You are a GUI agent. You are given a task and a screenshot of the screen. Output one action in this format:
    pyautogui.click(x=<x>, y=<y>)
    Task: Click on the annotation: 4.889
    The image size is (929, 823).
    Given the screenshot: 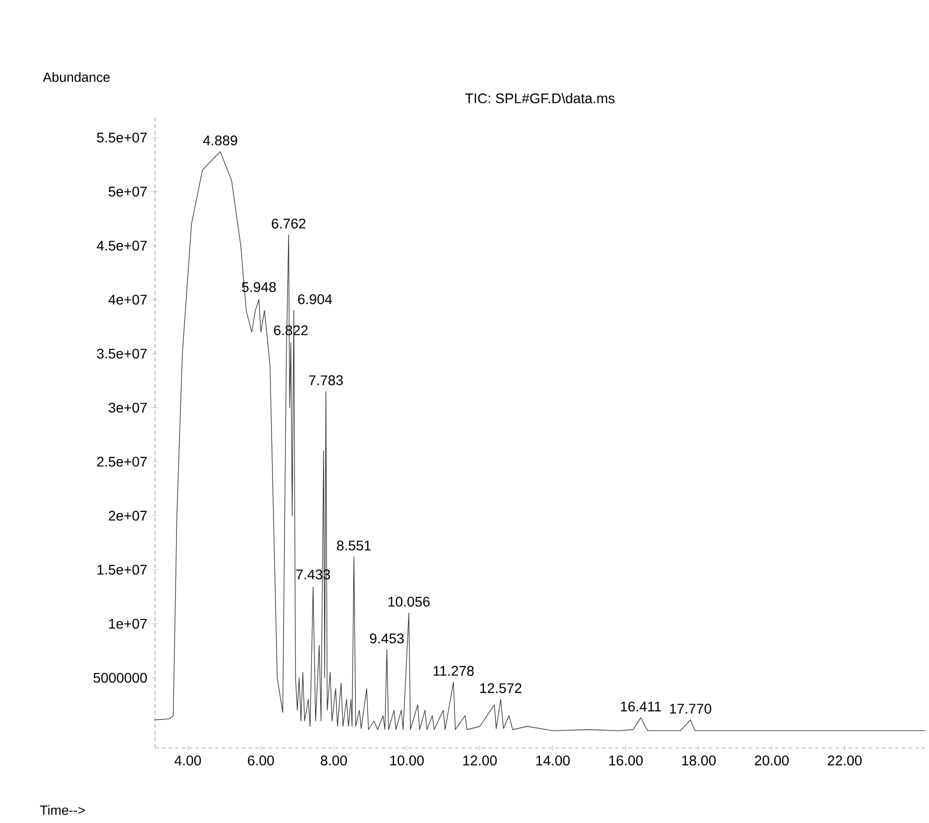 What is the action you would take?
    pyautogui.click(x=220, y=140)
    